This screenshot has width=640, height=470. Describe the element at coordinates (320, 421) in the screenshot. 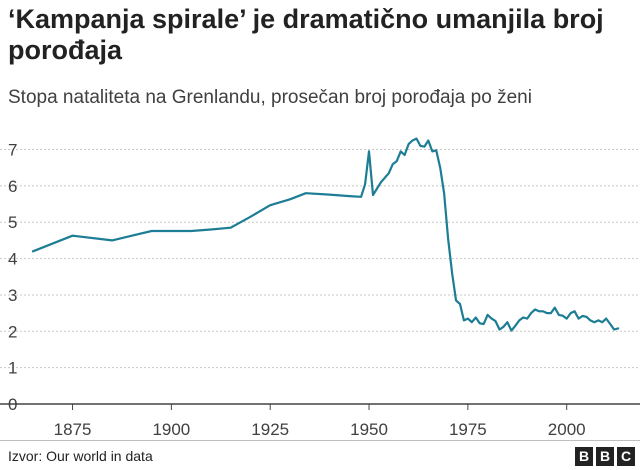

I see `x-tick-labels: 1875 1900 1925 1950 1975 2000` at that location.